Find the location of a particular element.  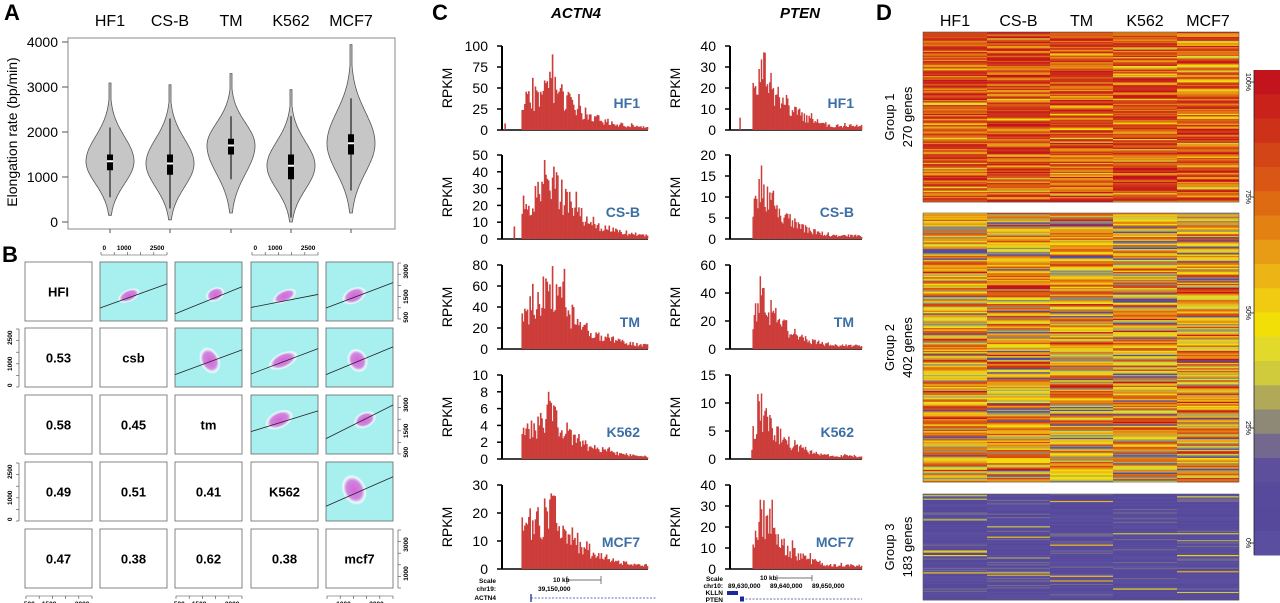

matrix-cell: 0.53 is located at coordinates (58, 357).